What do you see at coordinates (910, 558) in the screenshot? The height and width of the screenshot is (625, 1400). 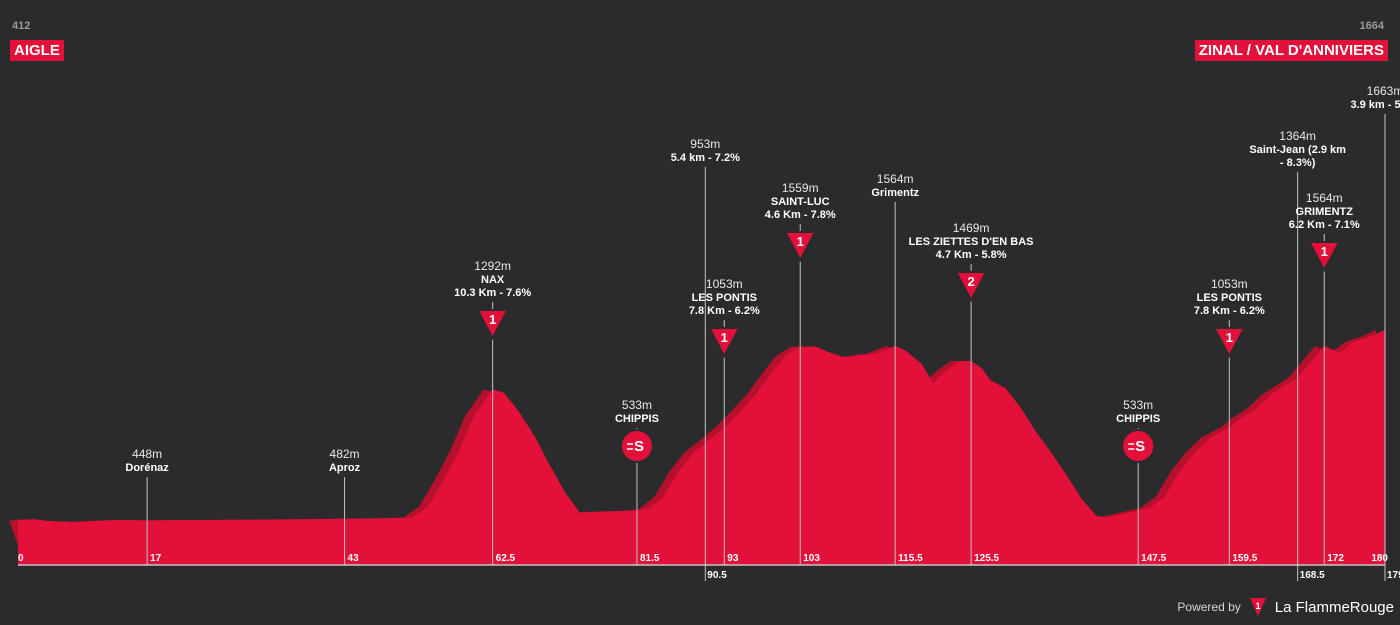 I see `km-label: 115.5` at bounding box center [910, 558].